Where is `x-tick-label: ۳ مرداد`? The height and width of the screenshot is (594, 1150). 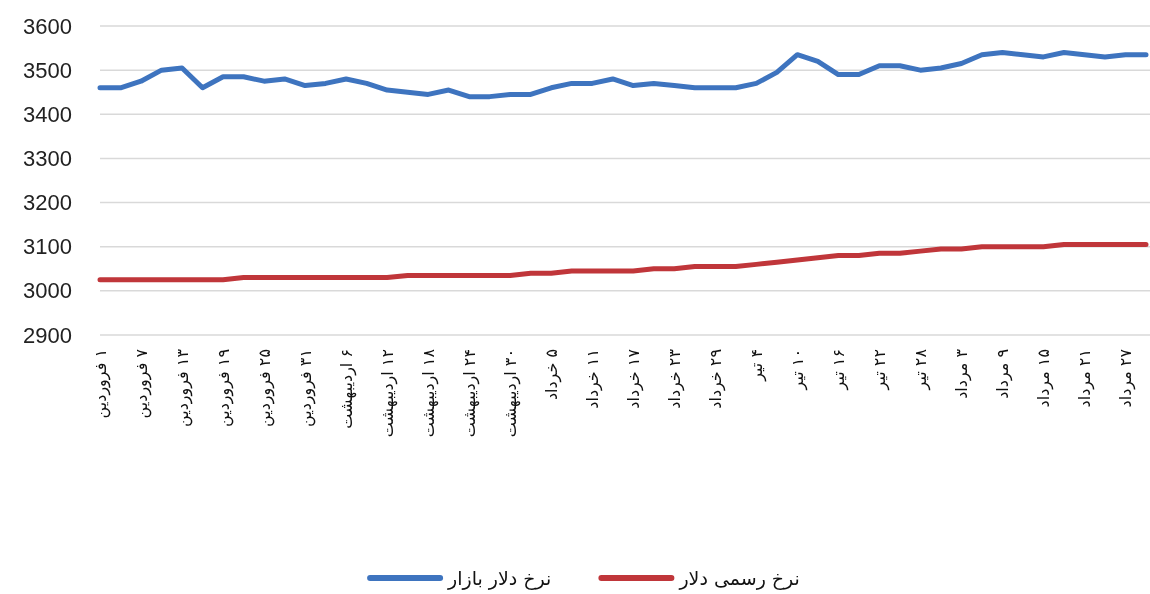 x-tick-label: ۳ مرداد is located at coordinates (961, 373).